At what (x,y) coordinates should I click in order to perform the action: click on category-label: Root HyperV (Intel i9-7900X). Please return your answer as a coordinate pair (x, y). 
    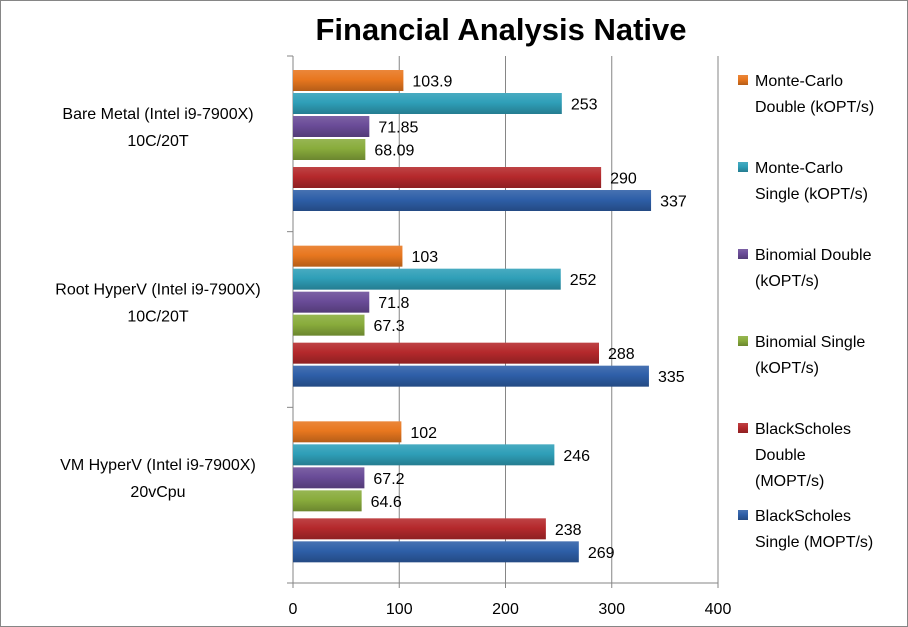
    Looking at the image, I should click on (157, 290).